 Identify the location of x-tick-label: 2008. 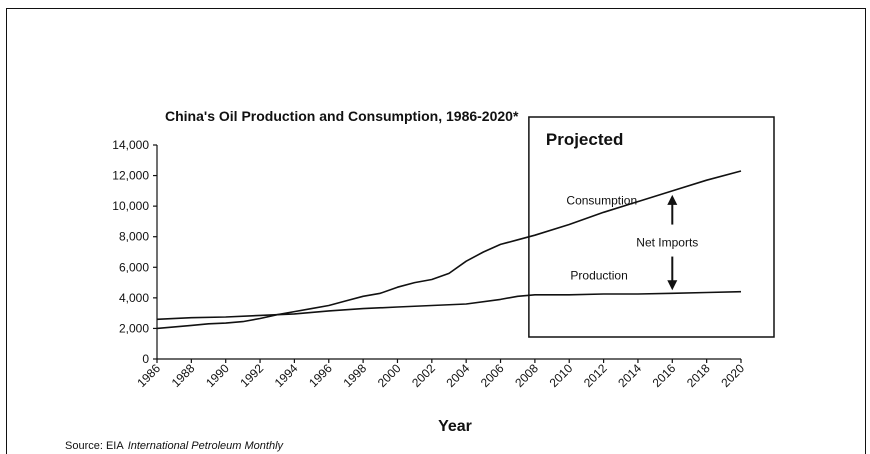
(526, 375).